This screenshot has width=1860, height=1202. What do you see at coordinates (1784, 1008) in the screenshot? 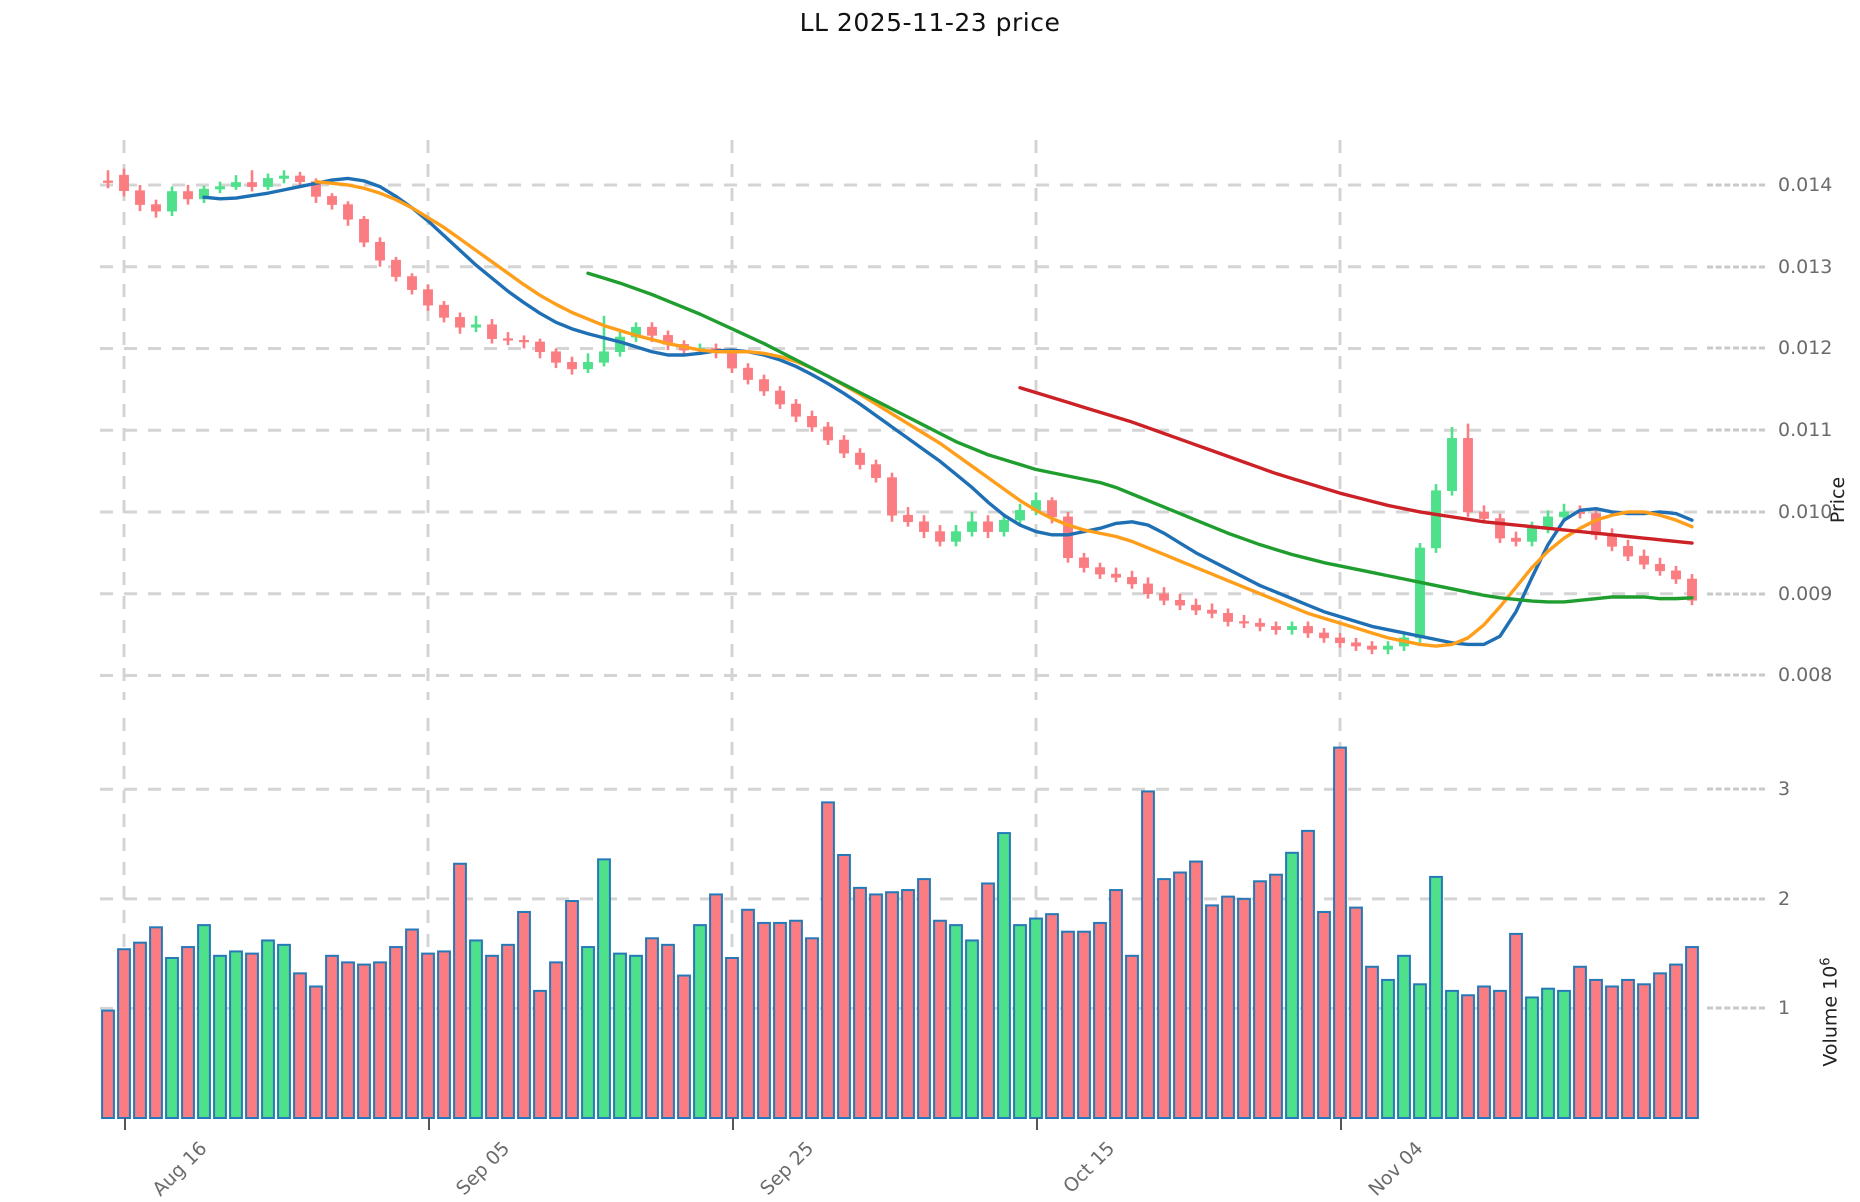
I see `volume-tick-label: 1` at bounding box center [1784, 1008].